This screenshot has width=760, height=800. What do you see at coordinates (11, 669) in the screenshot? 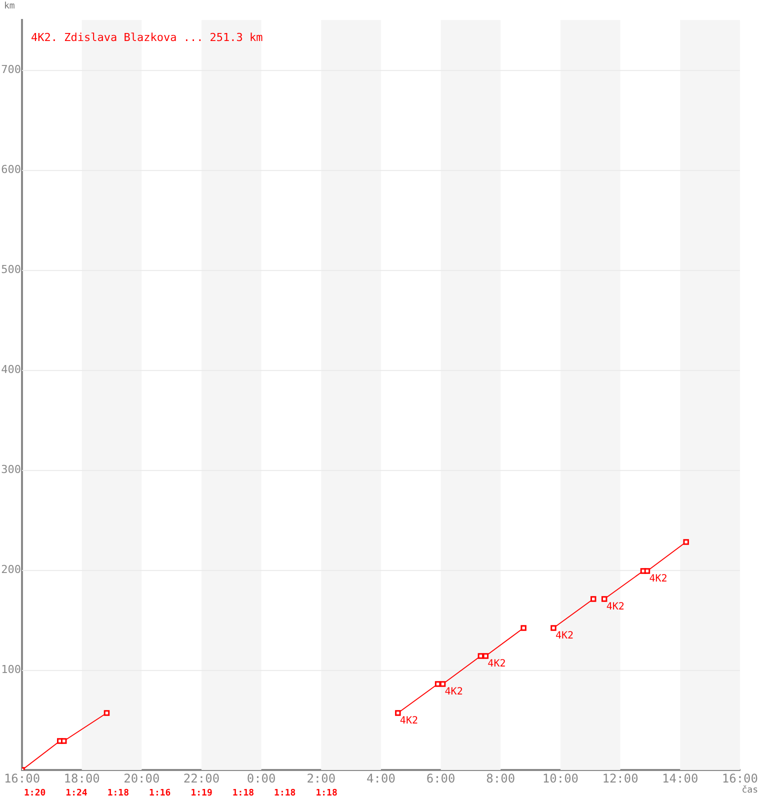
I see `y-tick-label: 100` at bounding box center [11, 669].